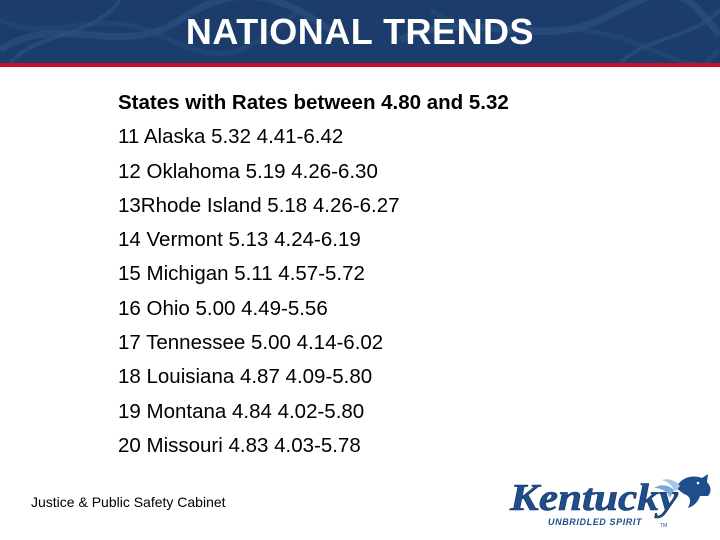 Image resolution: width=720 pixels, height=540 pixels. What do you see at coordinates (223, 308) in the screenshot?
I see `list-item: 16 Ohio 5.00 4.49-5.56` at bounding box center [223, 308].